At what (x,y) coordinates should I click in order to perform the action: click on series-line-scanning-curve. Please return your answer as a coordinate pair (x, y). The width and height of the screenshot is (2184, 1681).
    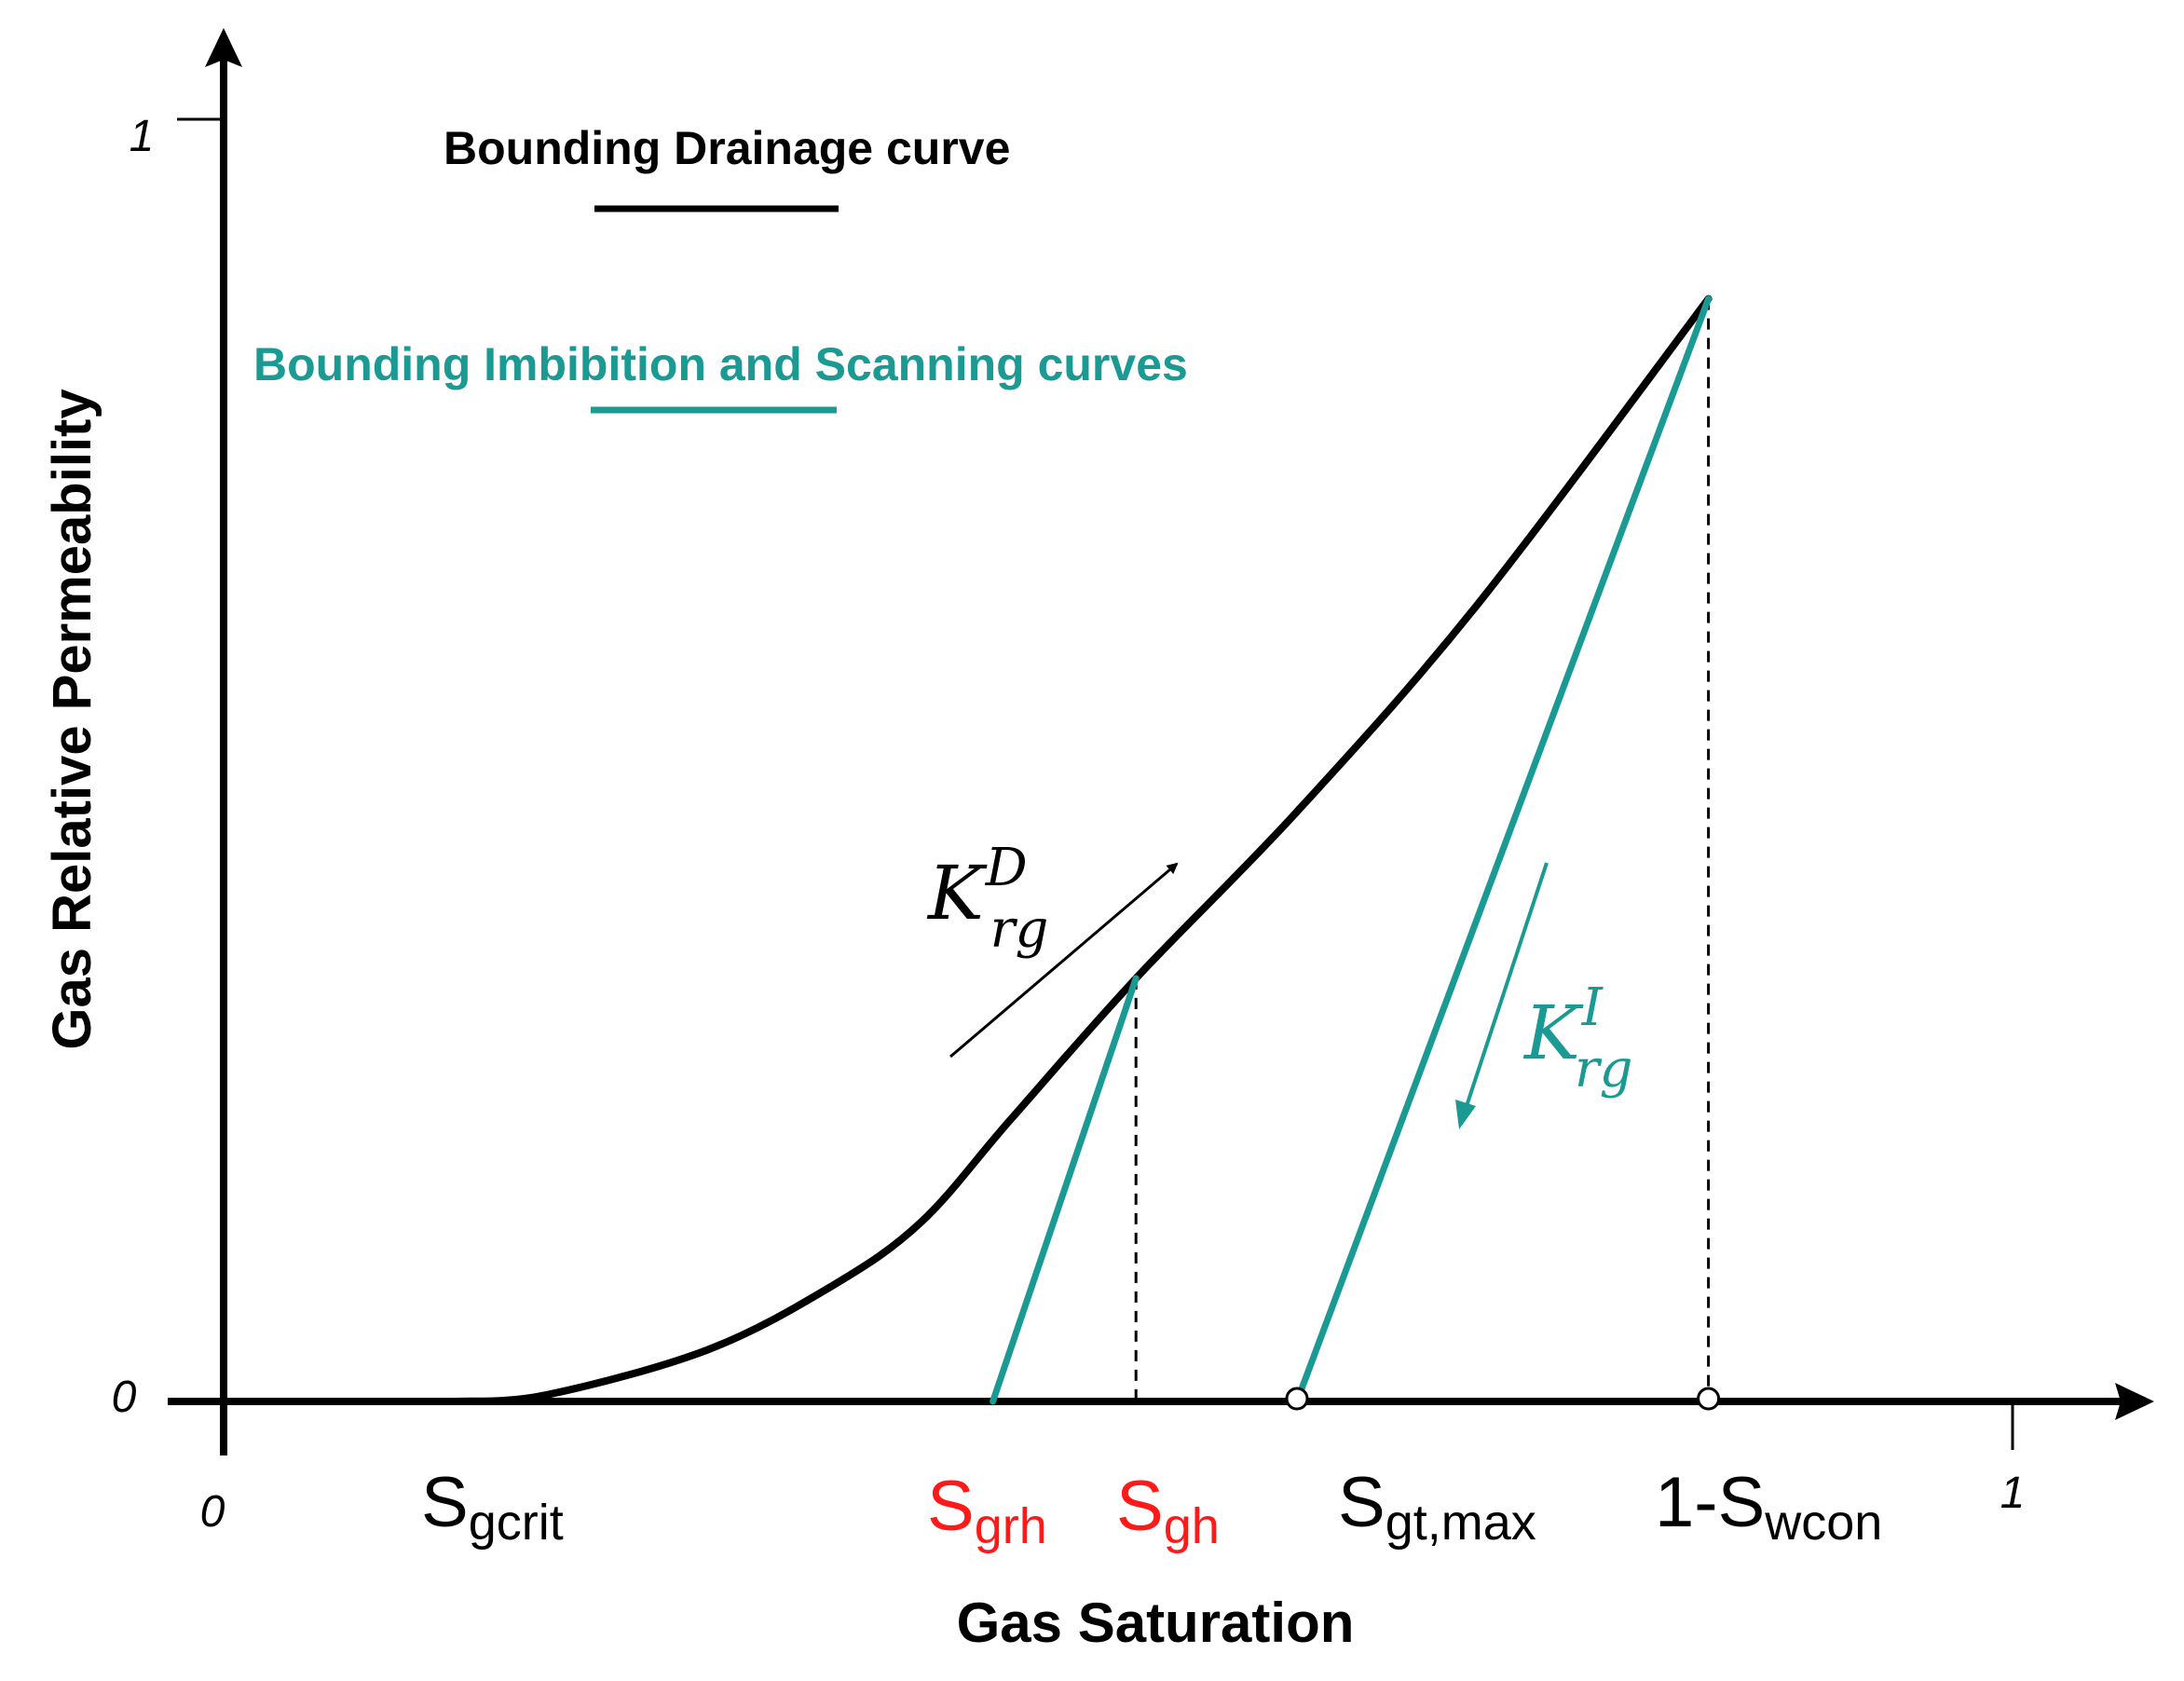
    Looking at the image, I should click on (1065, 1190).